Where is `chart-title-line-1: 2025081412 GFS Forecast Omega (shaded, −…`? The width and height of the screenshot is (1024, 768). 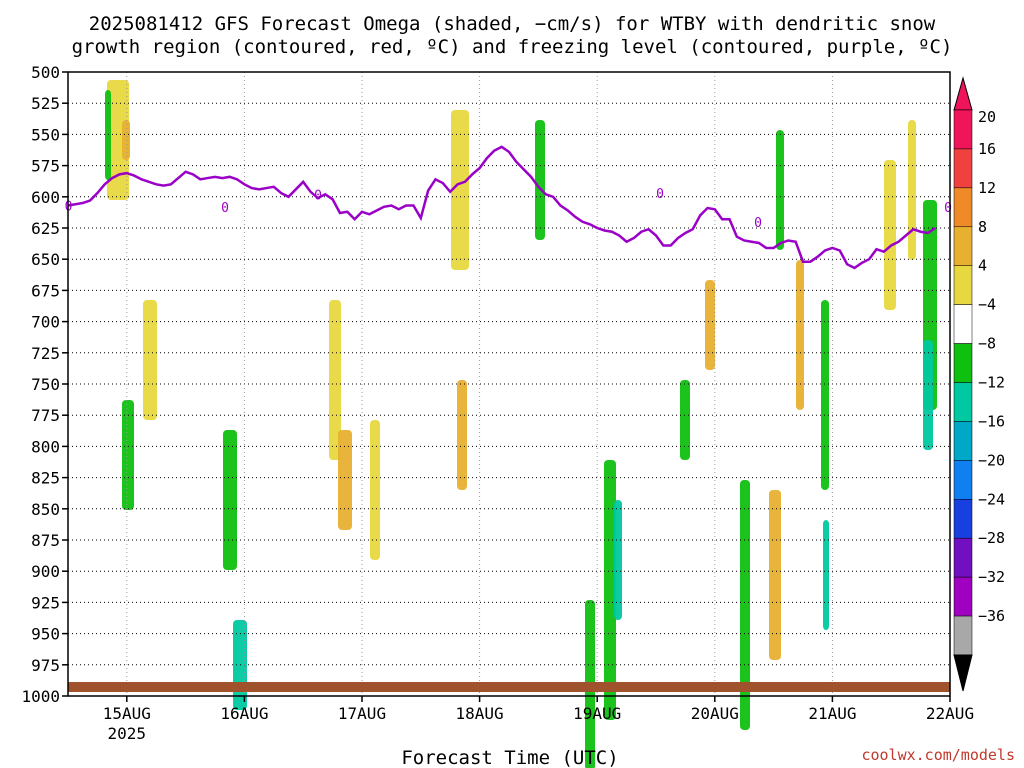
chart-title-line-1: 2025081412 GFS Forecast Omega (shaded, −… is located at coordinates (512, 24).